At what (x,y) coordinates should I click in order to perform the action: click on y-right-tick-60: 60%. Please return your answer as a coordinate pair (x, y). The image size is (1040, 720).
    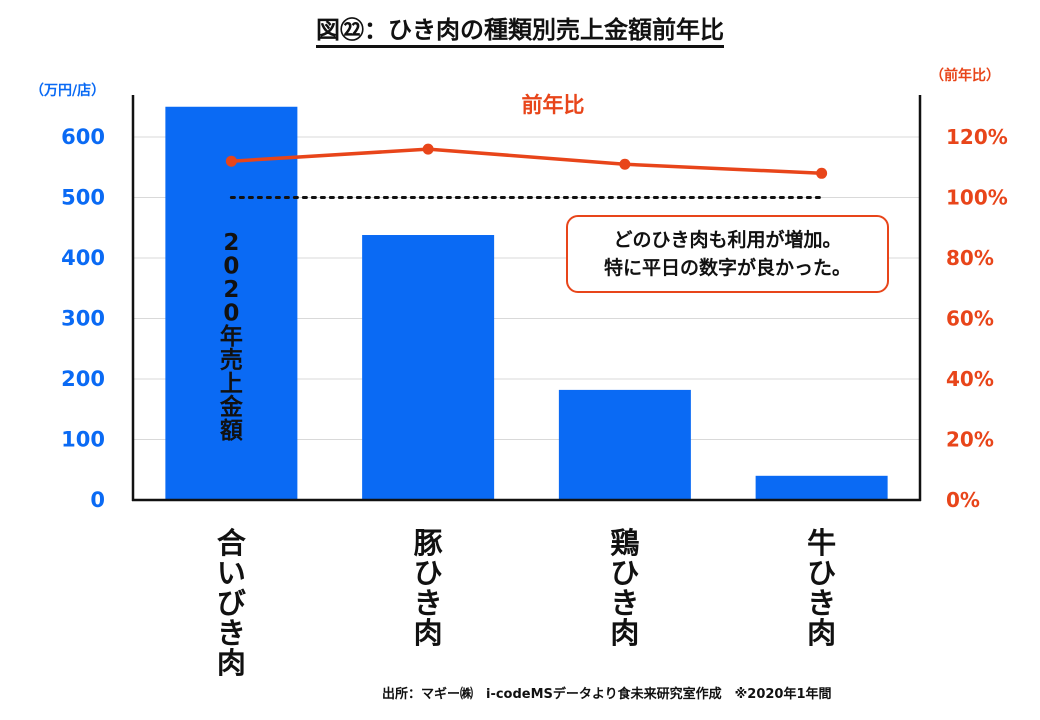
    Looking at the image, I should click on (970, 319).